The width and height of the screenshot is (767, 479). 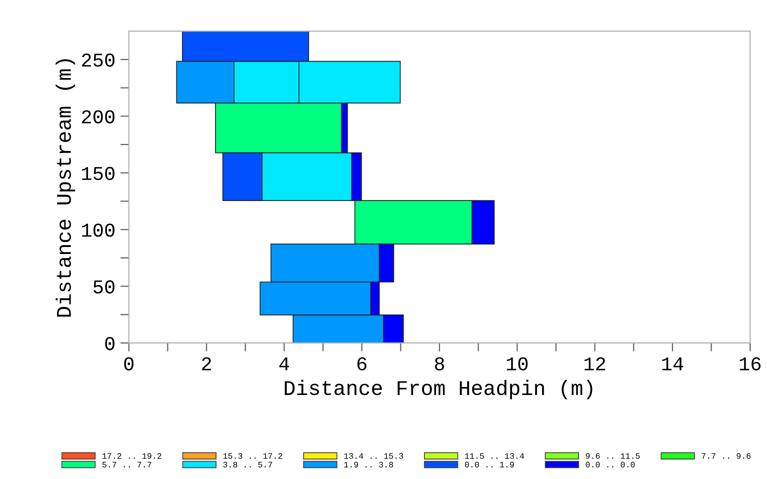 I want to click on x-tick-label: 6, so click(x=361, y=363).